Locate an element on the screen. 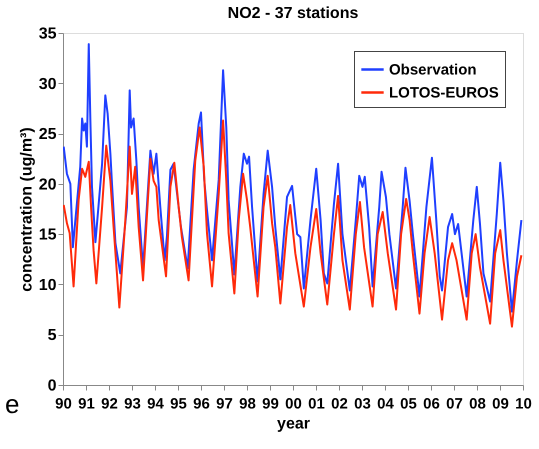 The image size is (539, 449). y-tick-label: 5 is located at coordinates (52, 335).